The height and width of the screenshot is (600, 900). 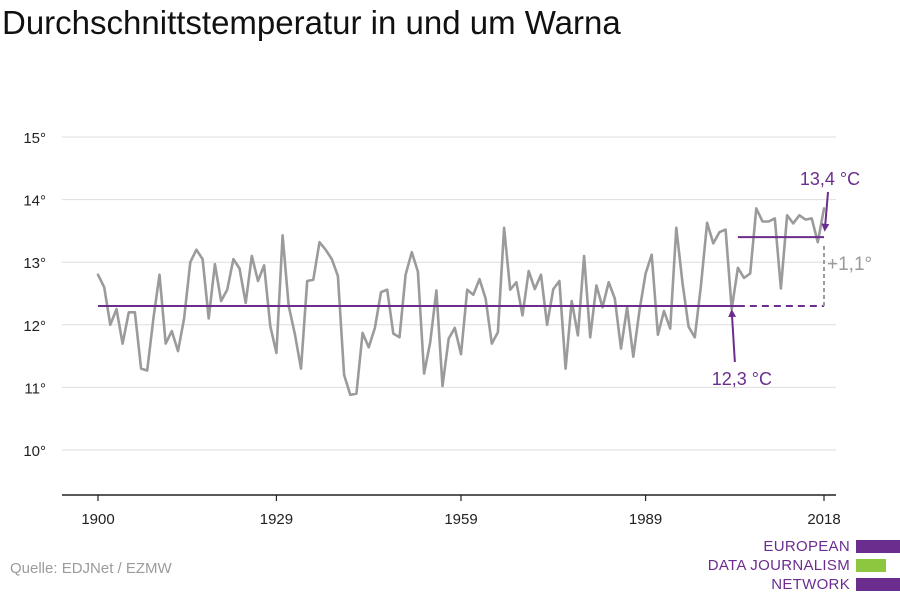 I want to click on y-tick-label: 14°, so click(x=34, y=201).